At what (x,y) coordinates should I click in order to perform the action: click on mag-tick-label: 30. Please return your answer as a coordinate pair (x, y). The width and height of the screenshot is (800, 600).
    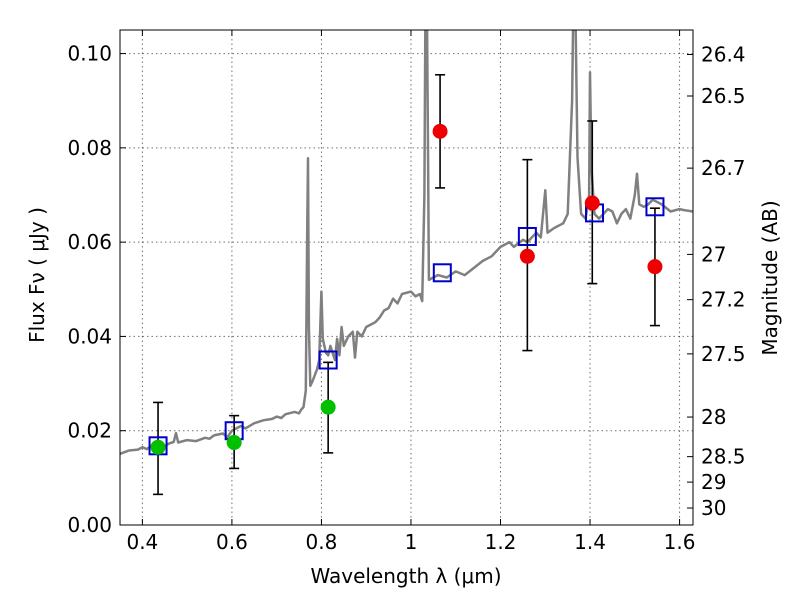
    Looking at the image, I should click on (713, 508).